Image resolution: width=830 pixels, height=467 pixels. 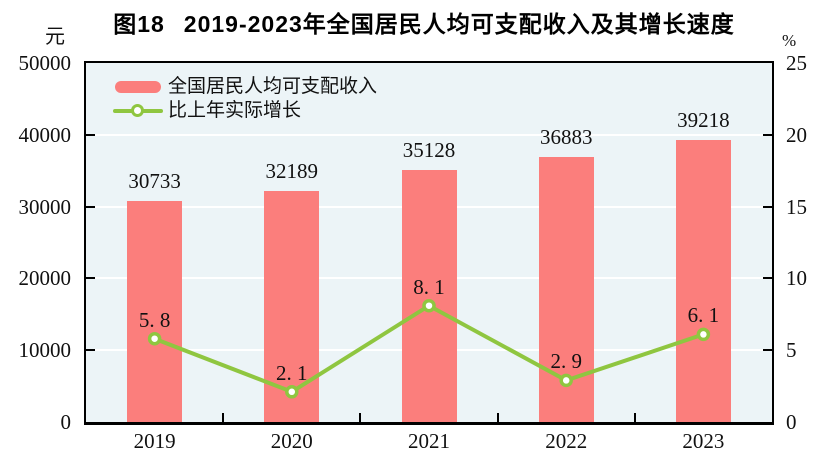 What do you see at coordinates (429, 286) in the screenshot?
I see `growth-value-2021: 8. 1` at bounding box center [429, 286].